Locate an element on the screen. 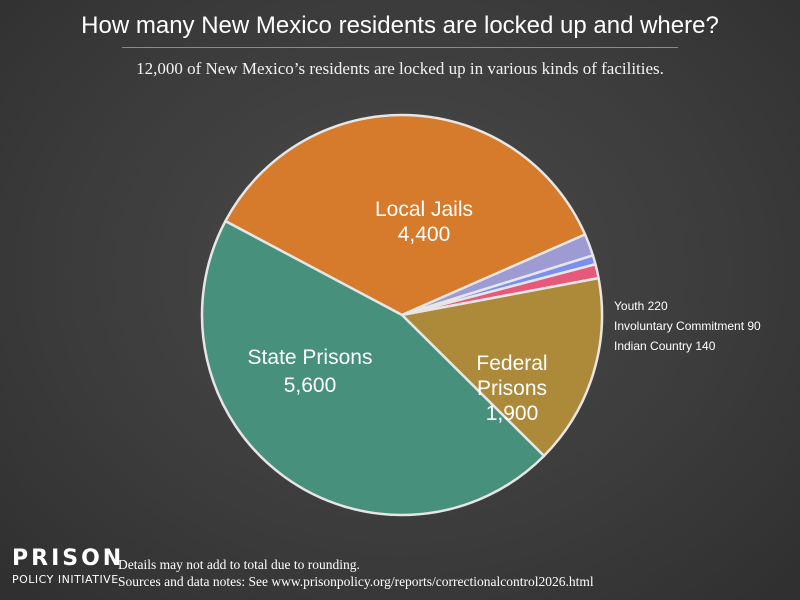 This screenshot has height=600, width=800. slice-label-line: Indian Country 140 is located at coordinates (665, 346).